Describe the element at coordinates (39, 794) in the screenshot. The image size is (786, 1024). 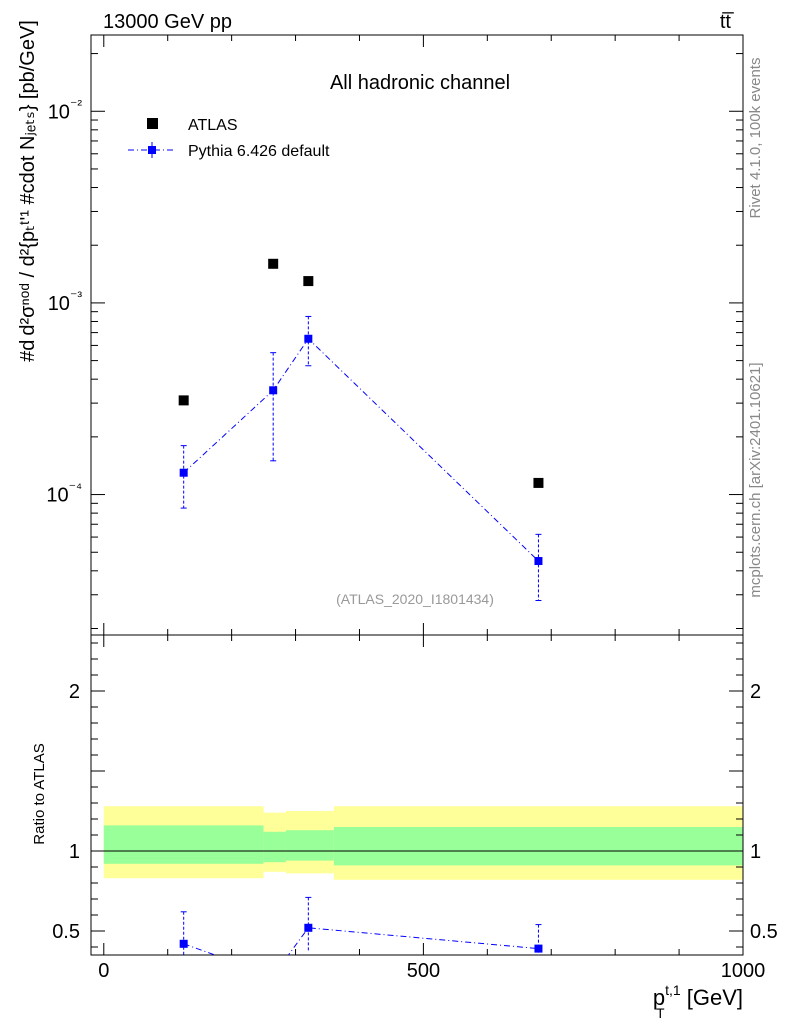
I see `ratio-y-axis-label: Ratio to ATLAS` at that location.